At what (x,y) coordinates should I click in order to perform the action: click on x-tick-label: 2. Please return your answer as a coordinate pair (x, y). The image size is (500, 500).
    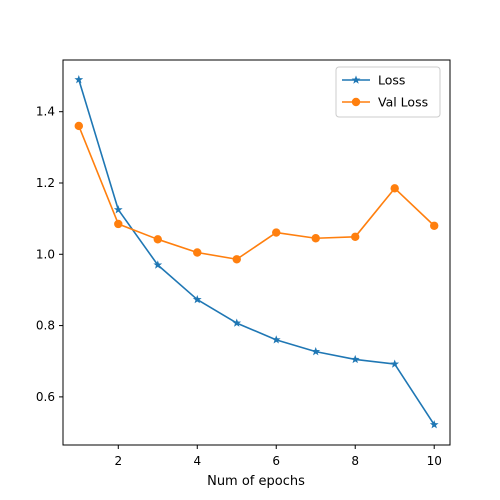
    Looking at the image, I should click on (118, 461).